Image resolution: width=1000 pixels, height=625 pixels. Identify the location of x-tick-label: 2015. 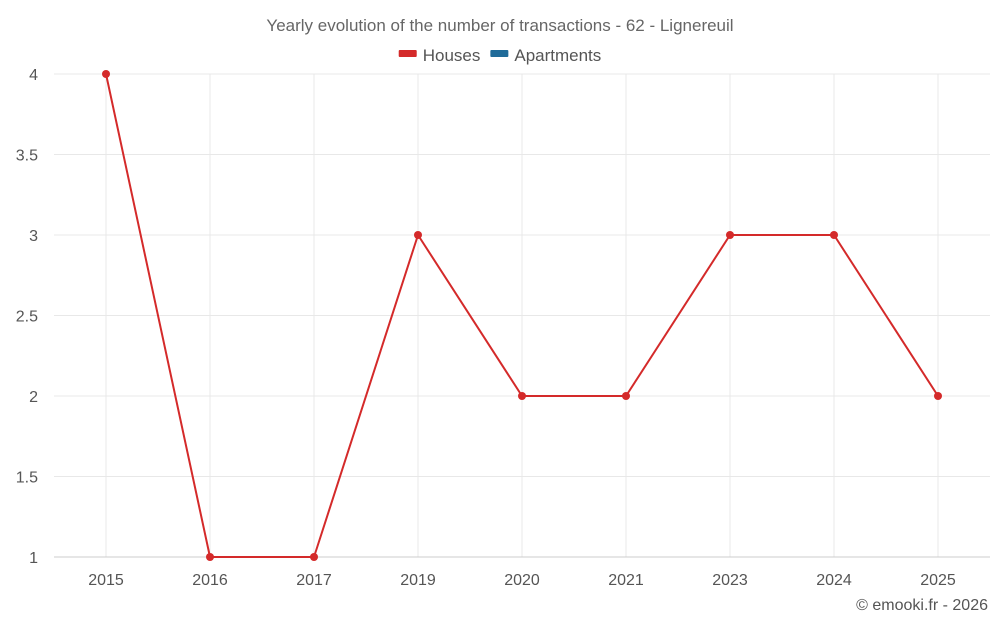
(106, 580).